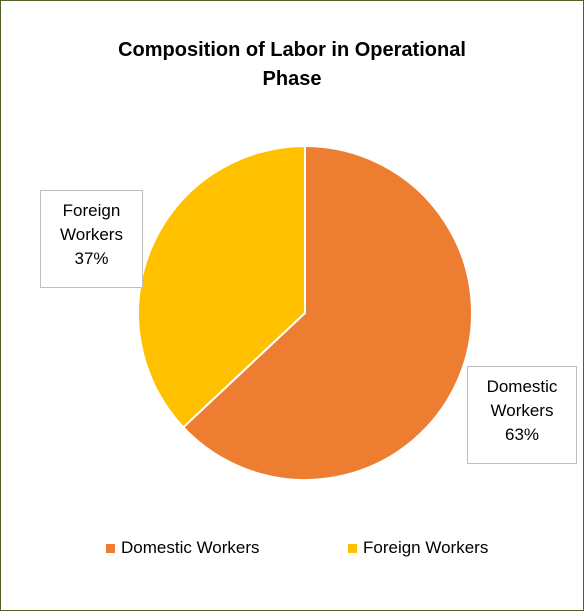  What do you see at coordinates (522, 434) in the screenshot?
I see `data-label-value: 63%` at bounding box center [522, 434].